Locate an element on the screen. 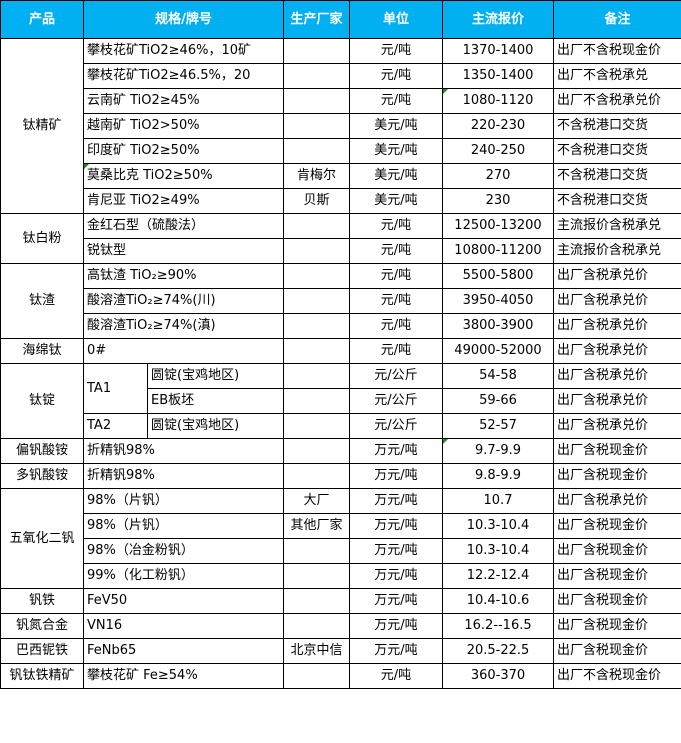  price-cell: 54-58 is located at coordinates (498, 376).